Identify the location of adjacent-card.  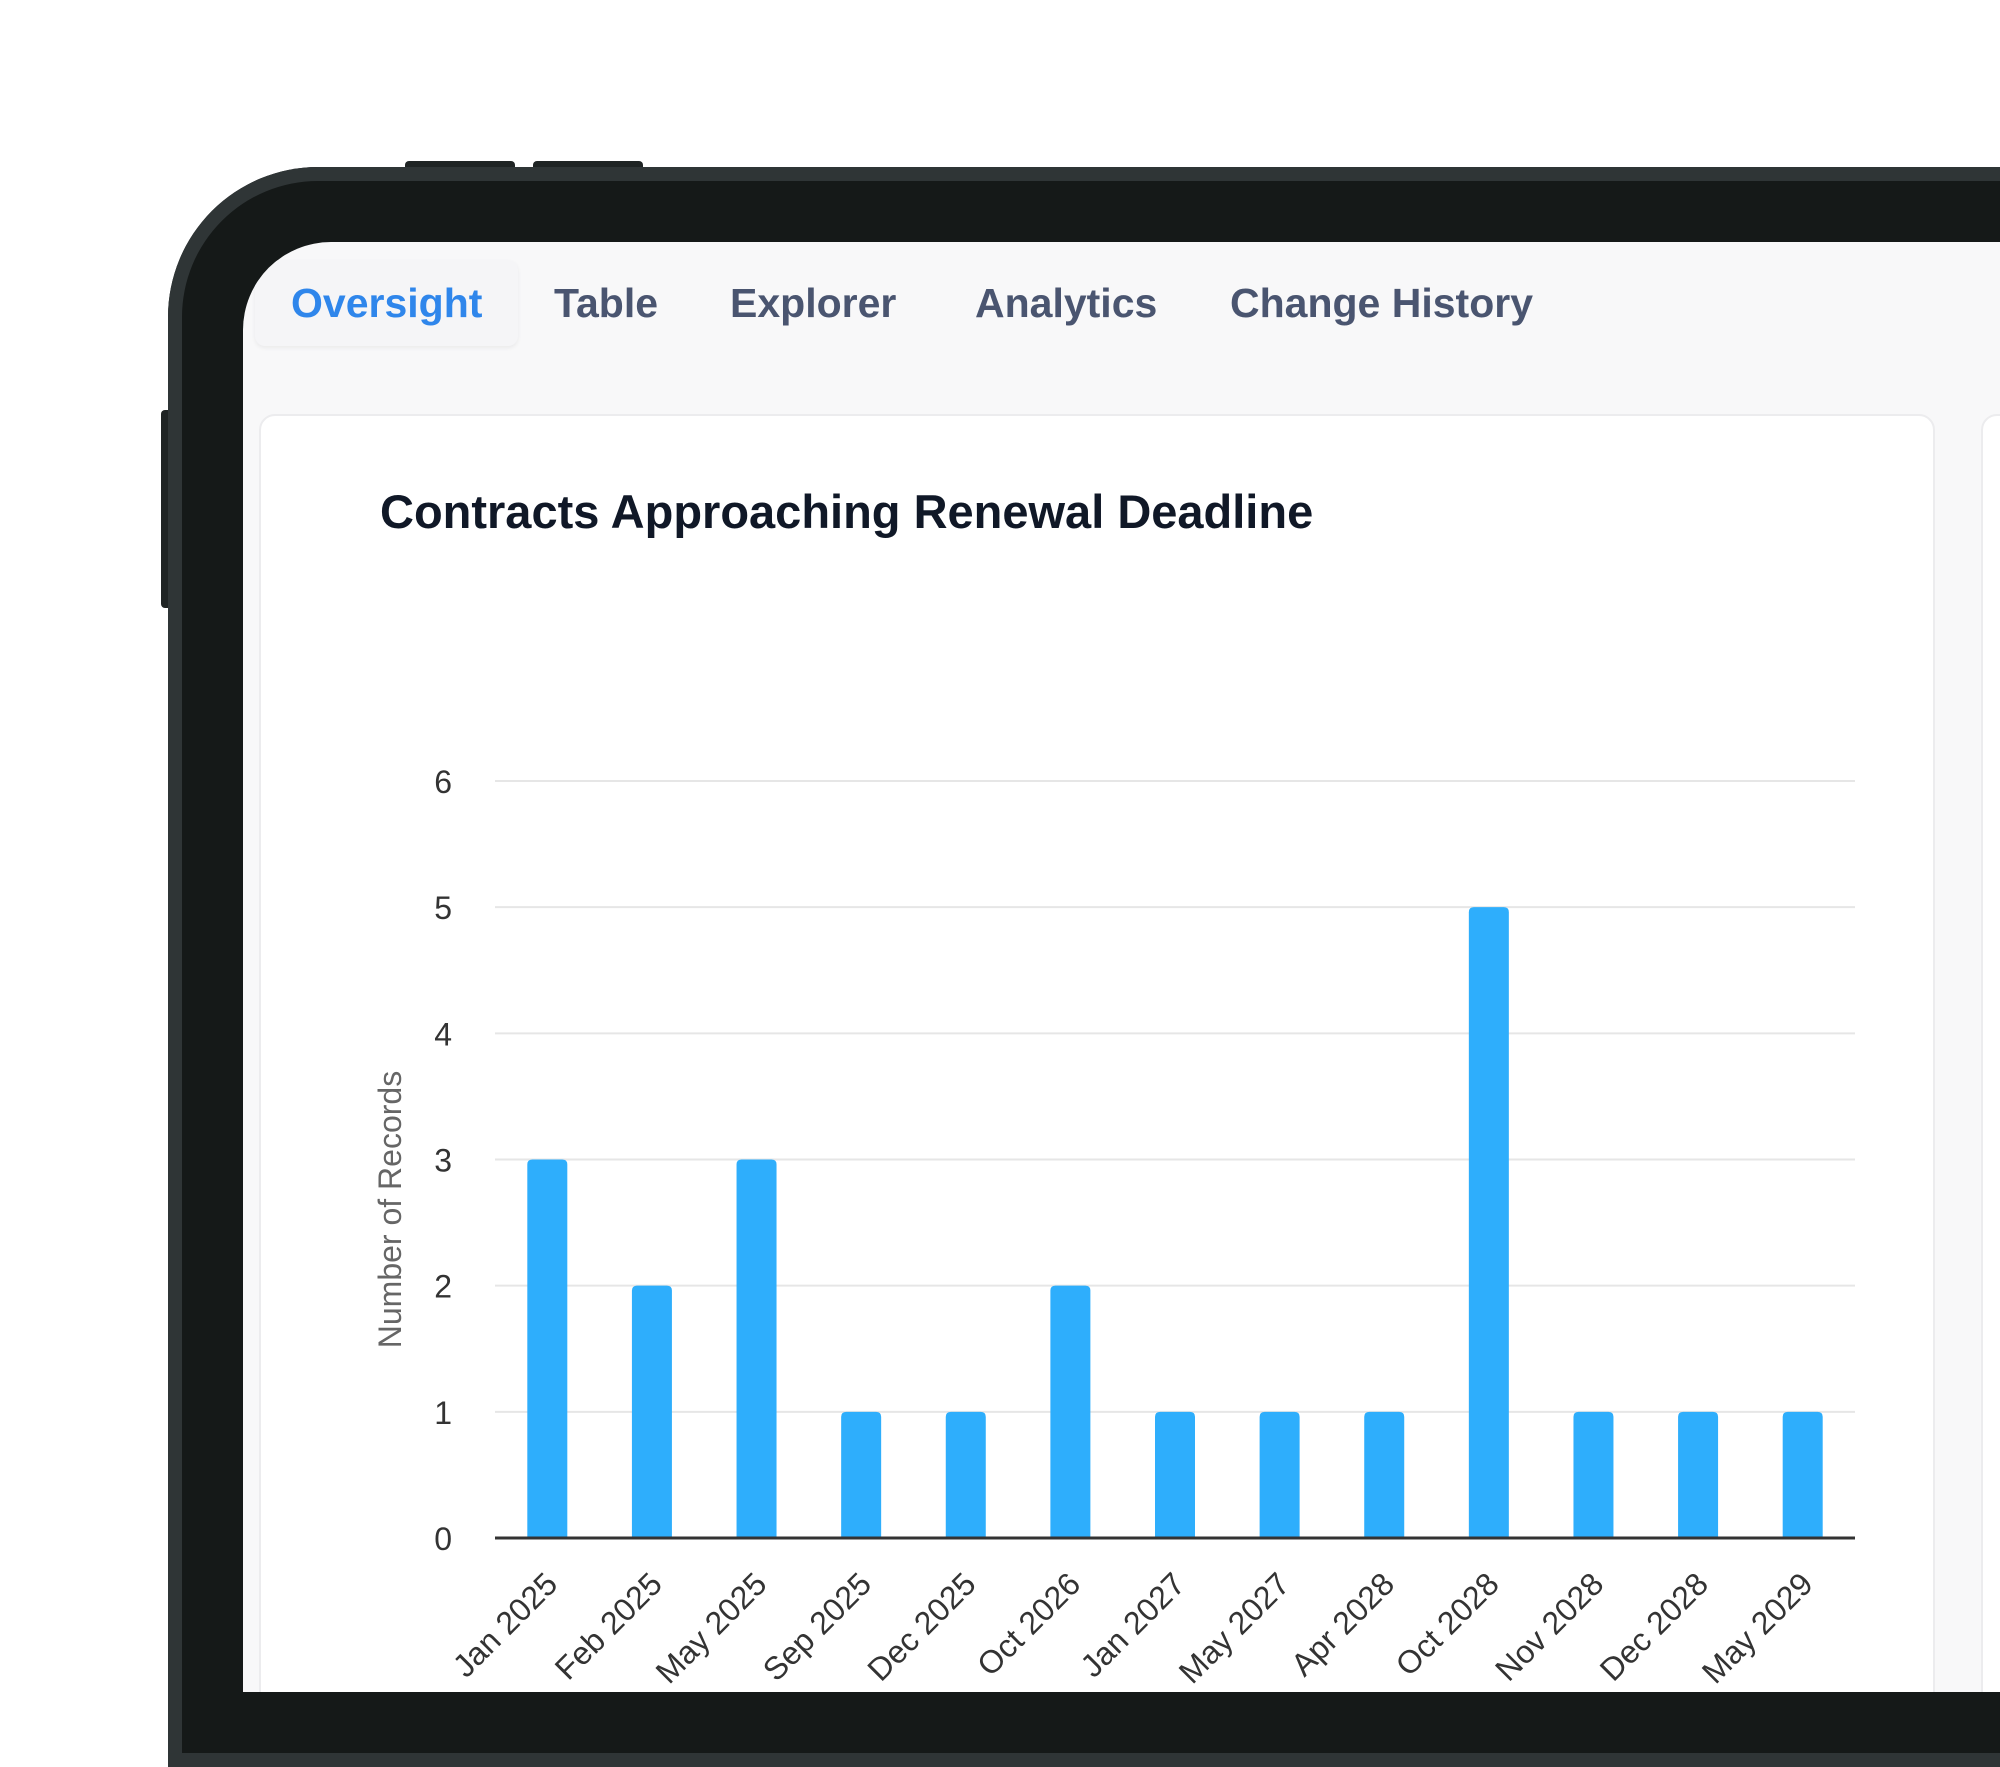
(1990, 1053).